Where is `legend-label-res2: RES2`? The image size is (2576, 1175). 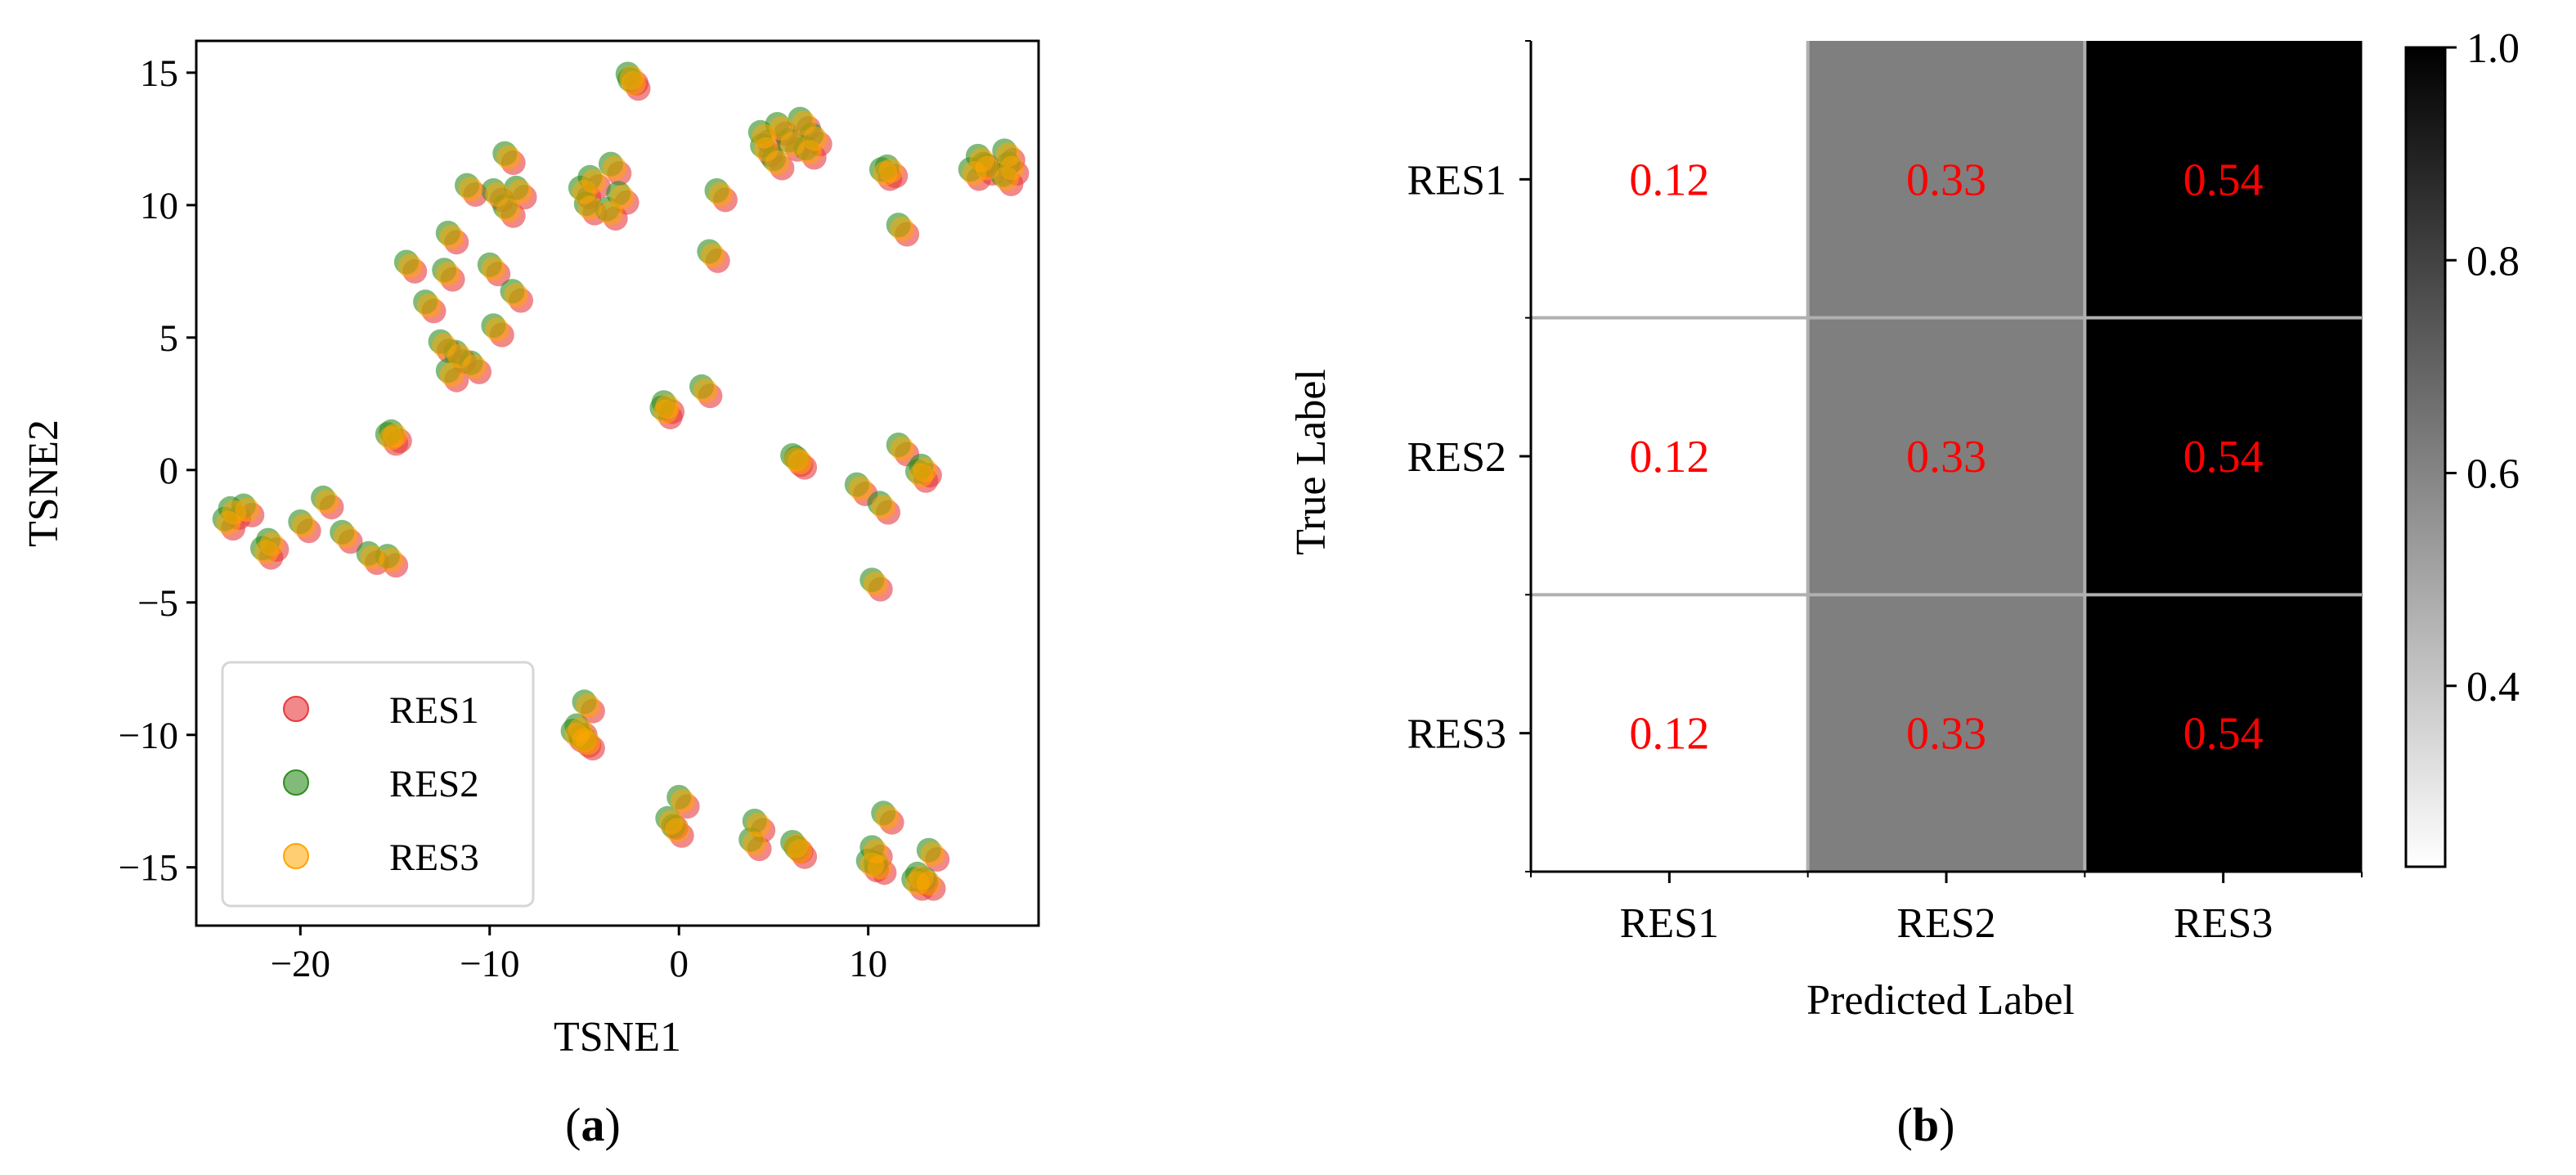 legend-label-res2: RES2 is located at coordinates (434, 784).